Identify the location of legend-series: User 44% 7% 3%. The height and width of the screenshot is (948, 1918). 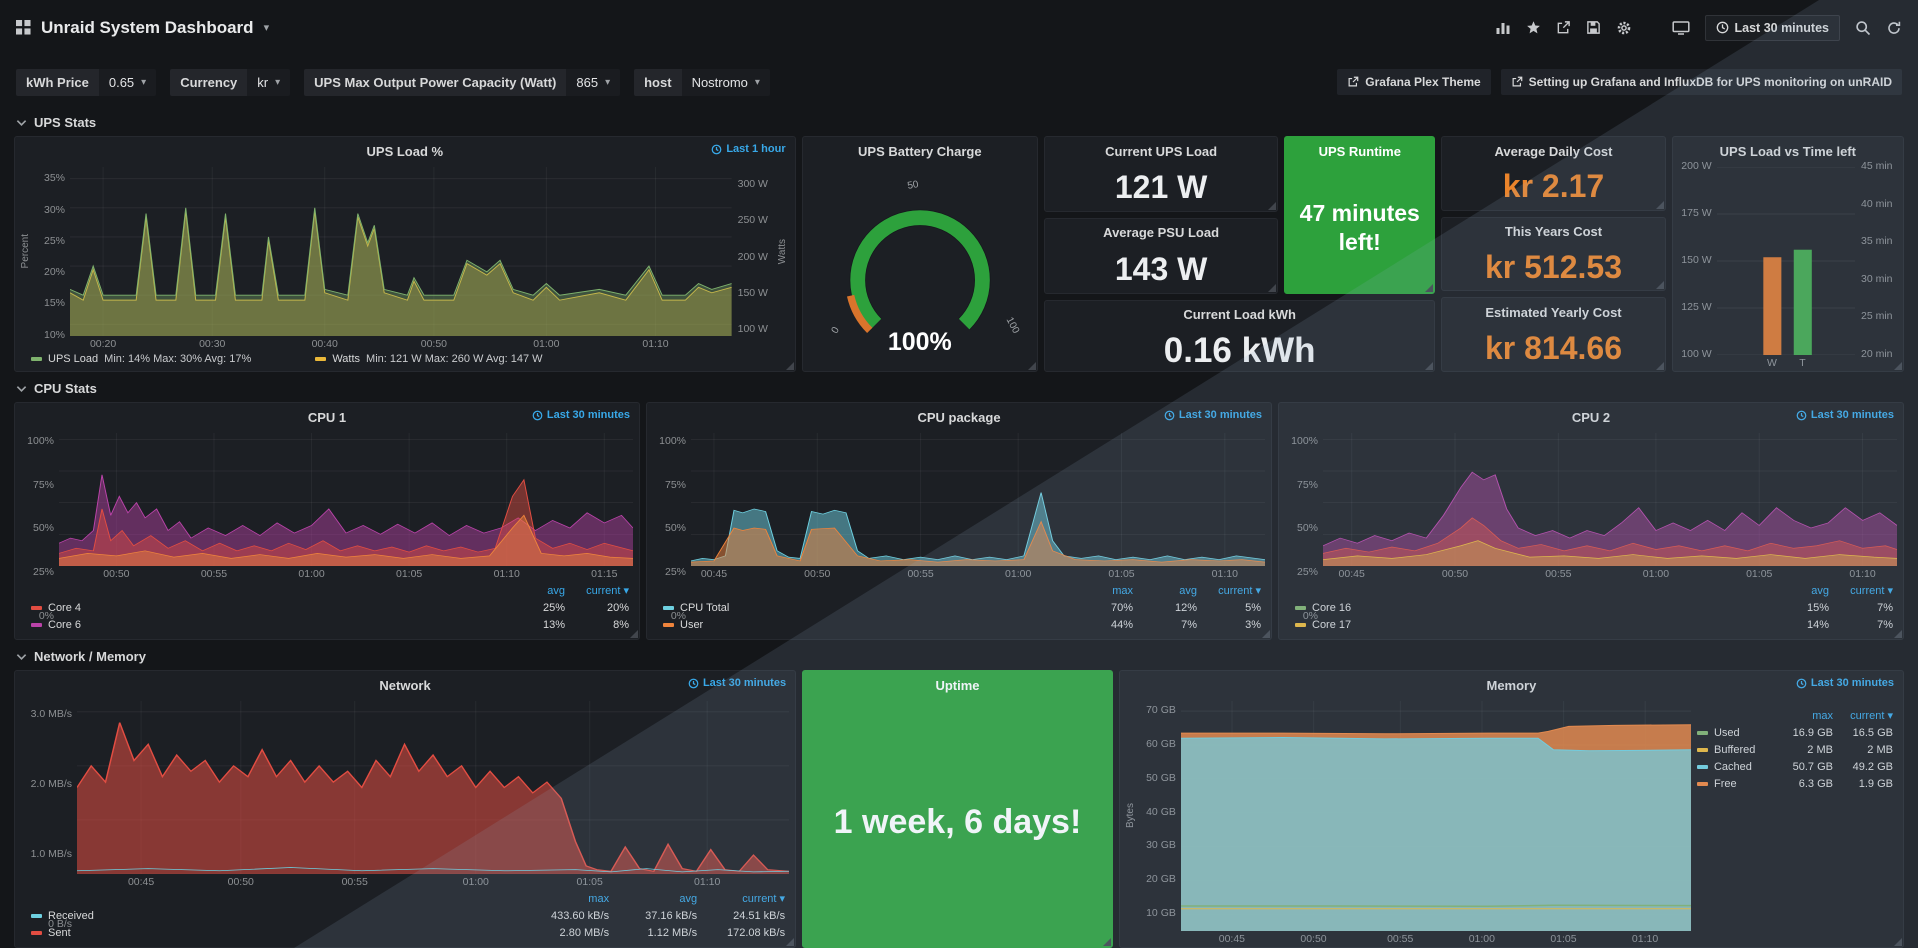
(962, 624).